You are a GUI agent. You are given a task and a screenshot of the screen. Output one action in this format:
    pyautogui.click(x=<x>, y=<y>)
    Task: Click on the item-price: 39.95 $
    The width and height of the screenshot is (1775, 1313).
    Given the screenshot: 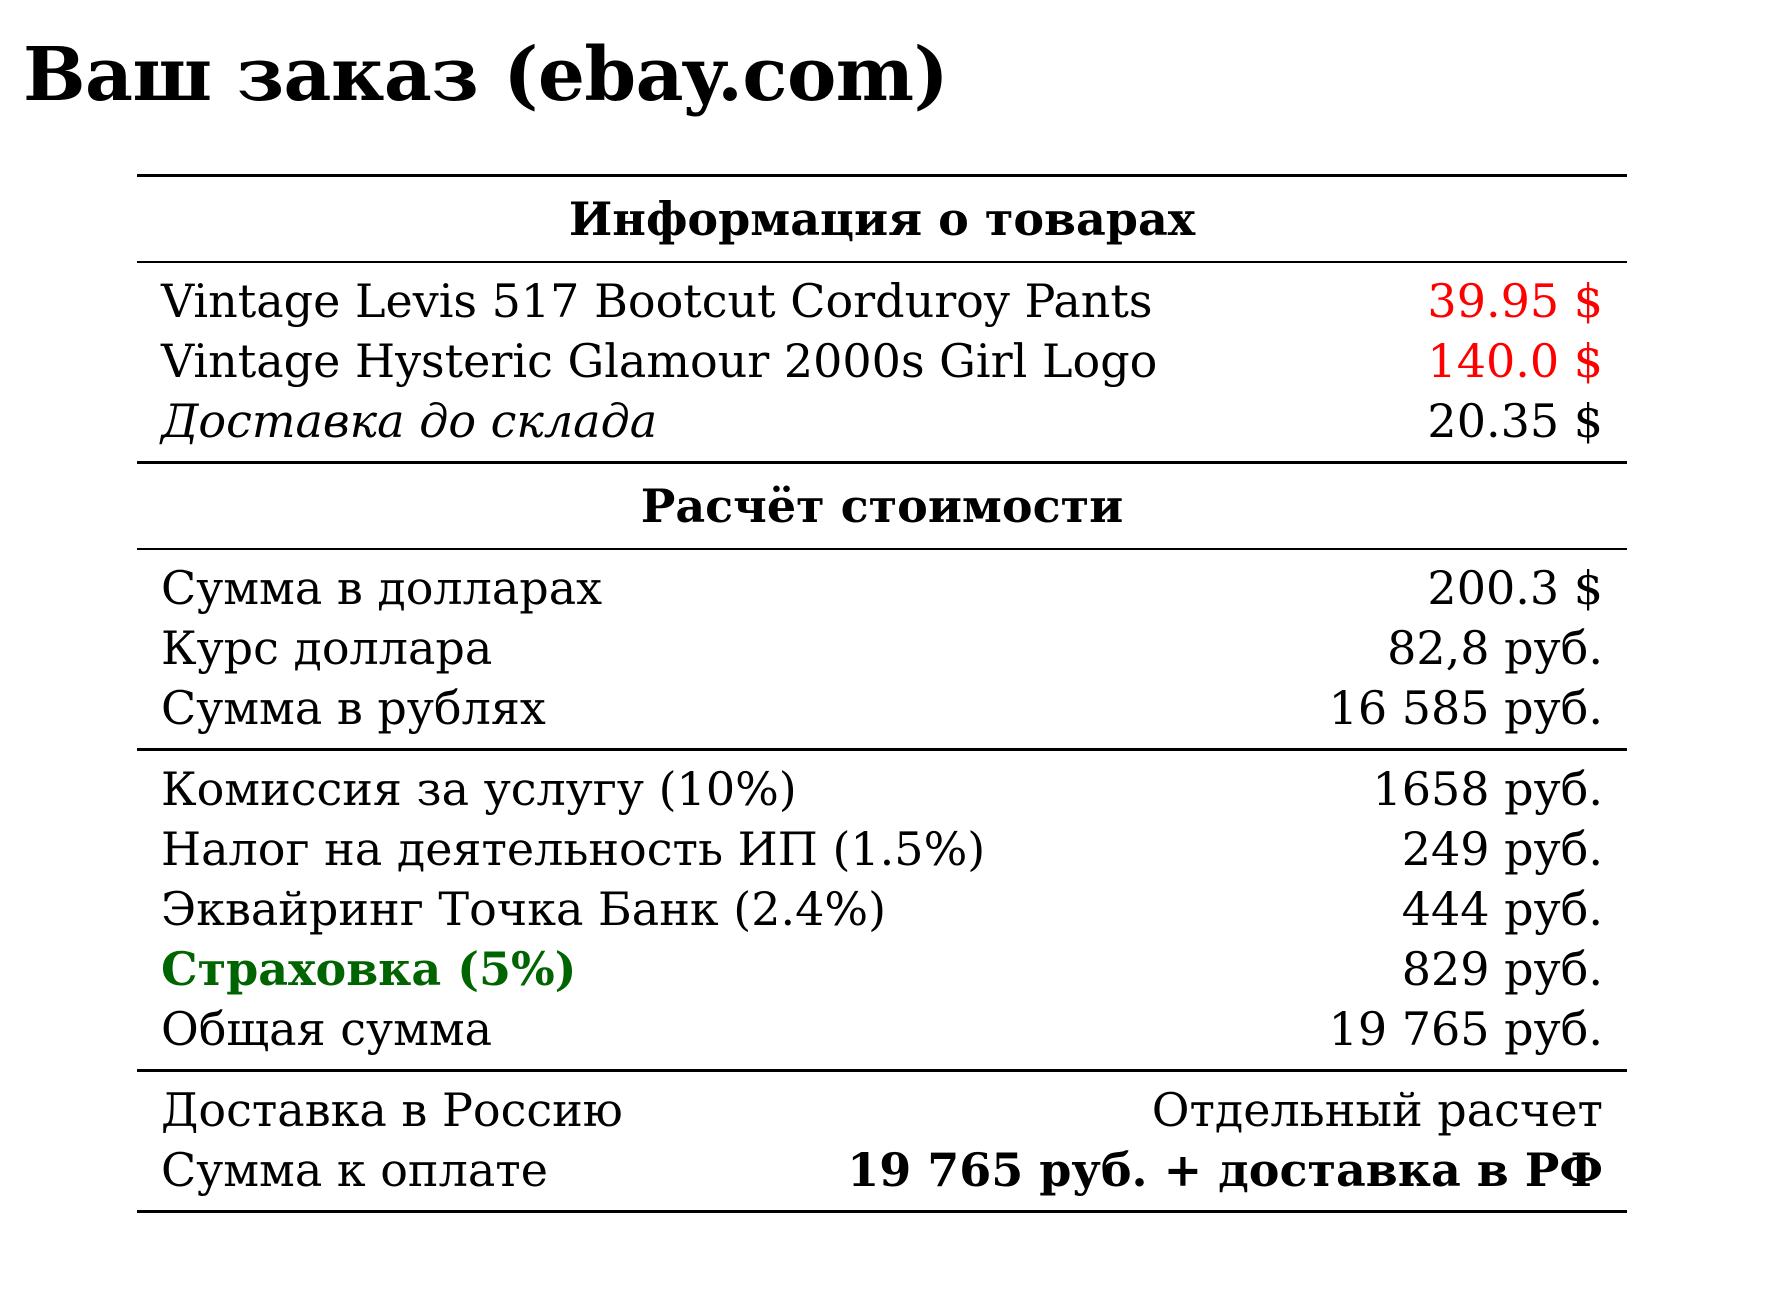 What is the action you would take?
    pyautogui.click(x=1515, y=301)
    